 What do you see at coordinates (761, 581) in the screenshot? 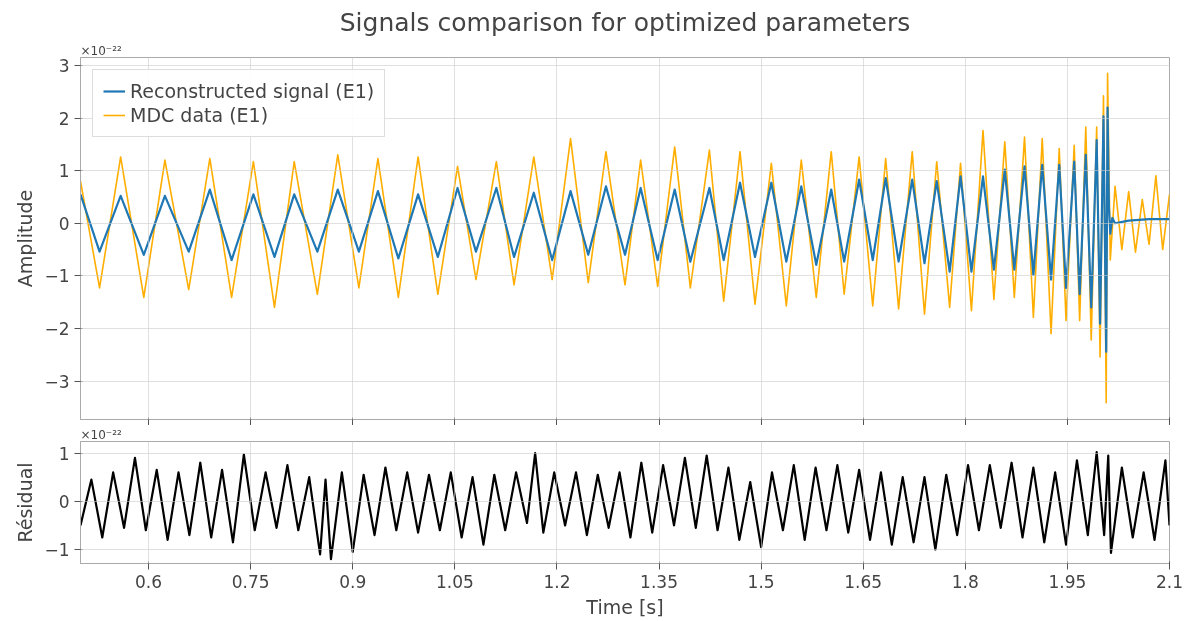
I see `x-tick-label: 1.5` at bounding box center [761, 581].